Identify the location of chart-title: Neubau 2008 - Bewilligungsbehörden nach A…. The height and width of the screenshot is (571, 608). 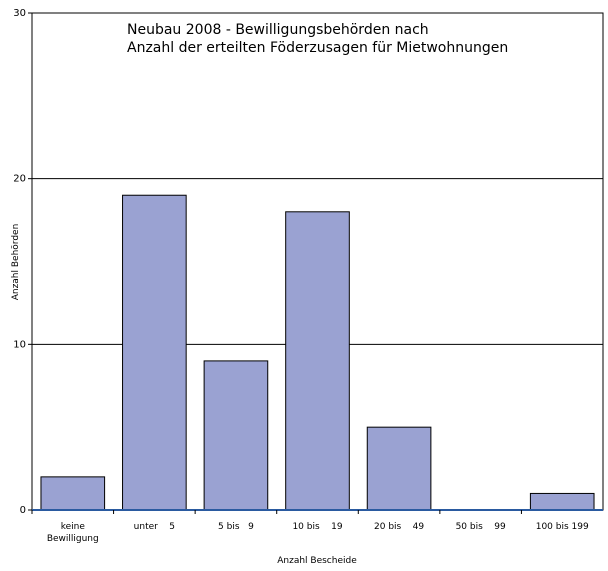
(317, 39).